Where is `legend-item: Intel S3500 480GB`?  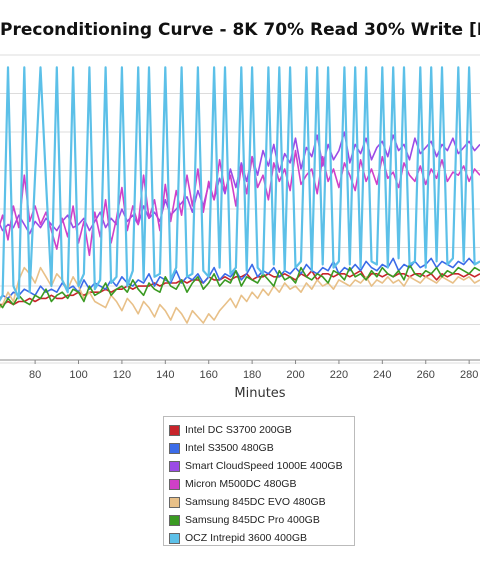 legend-item: Intel S3500 480GB is located at coordinates (261, 448).